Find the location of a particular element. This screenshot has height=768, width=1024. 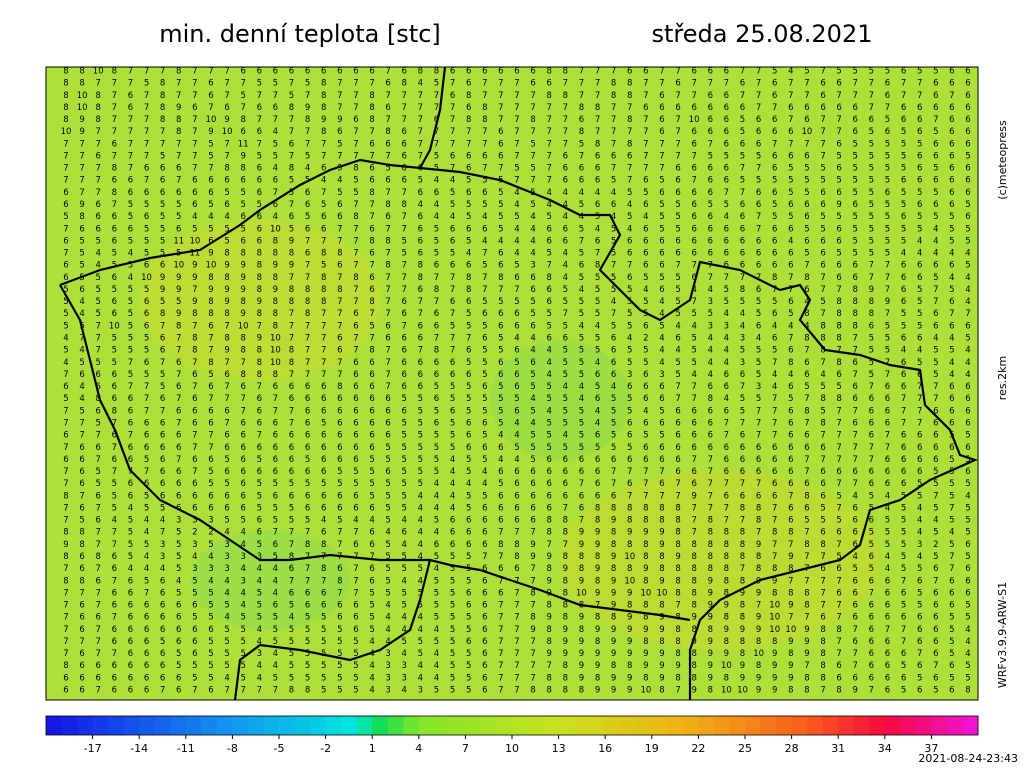

colorbar-ticks: -17 -14 -11 -8 -5 -2 1 4 7 10 13 16 19 22 25 28 31 34 37 is located at coordinates (511, 745).